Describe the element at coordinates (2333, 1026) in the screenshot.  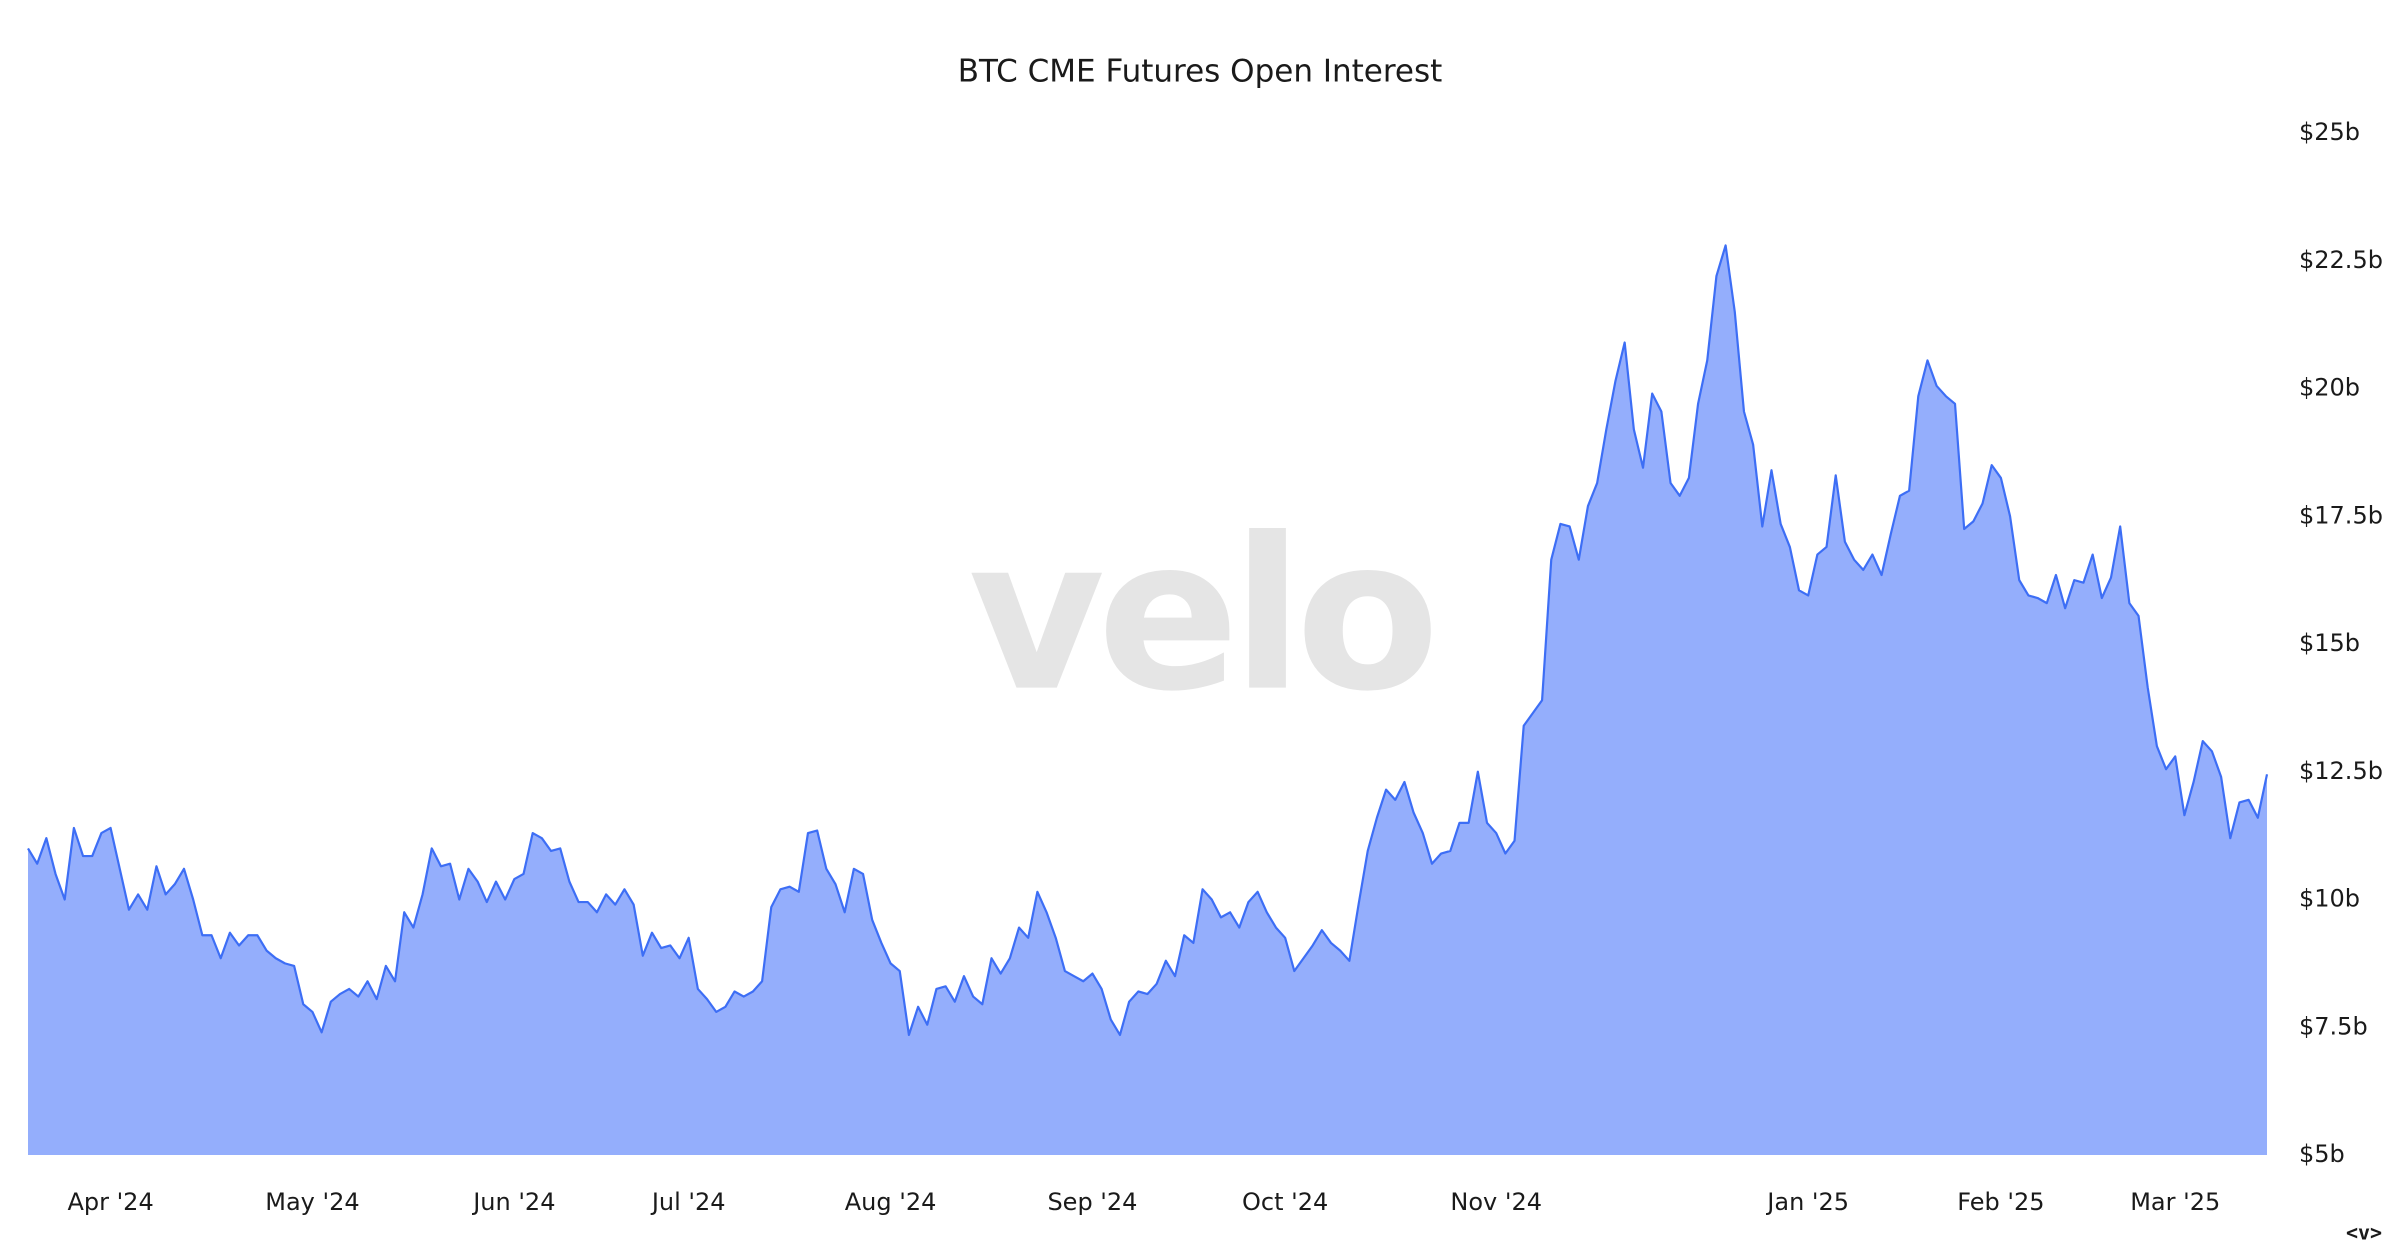
I see `y-tick-label: $7.5b` at that location.